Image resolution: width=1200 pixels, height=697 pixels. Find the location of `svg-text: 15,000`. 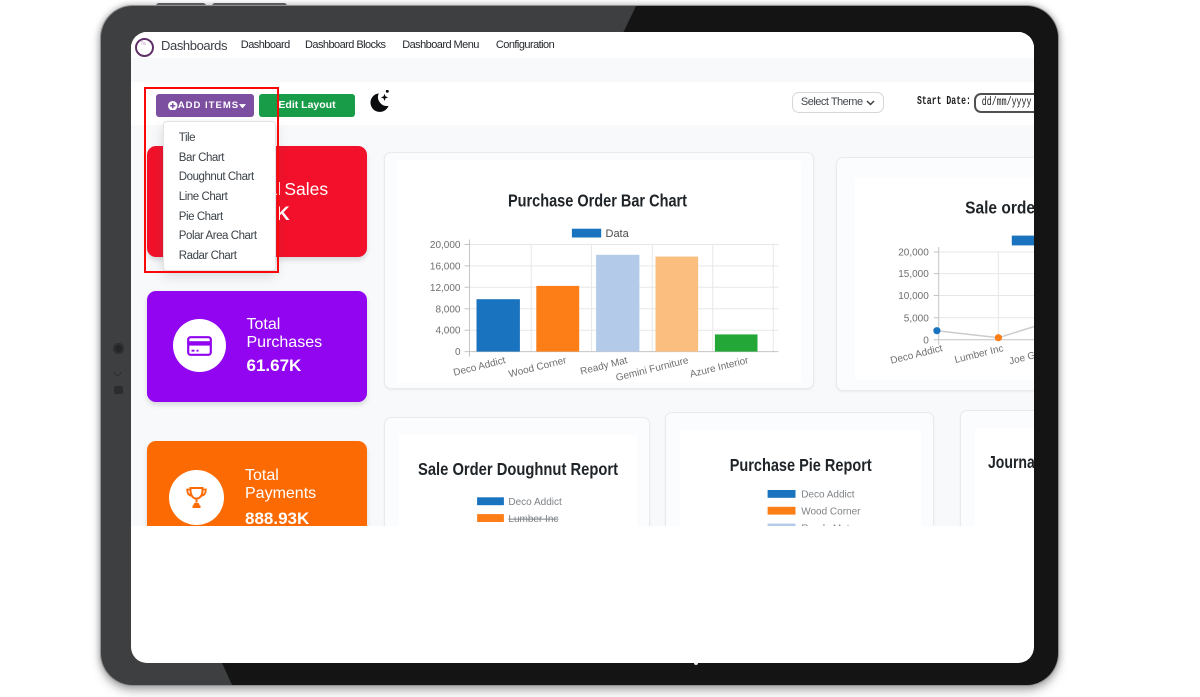

svg-text: 15,000 is located at coordinates (913, 274).